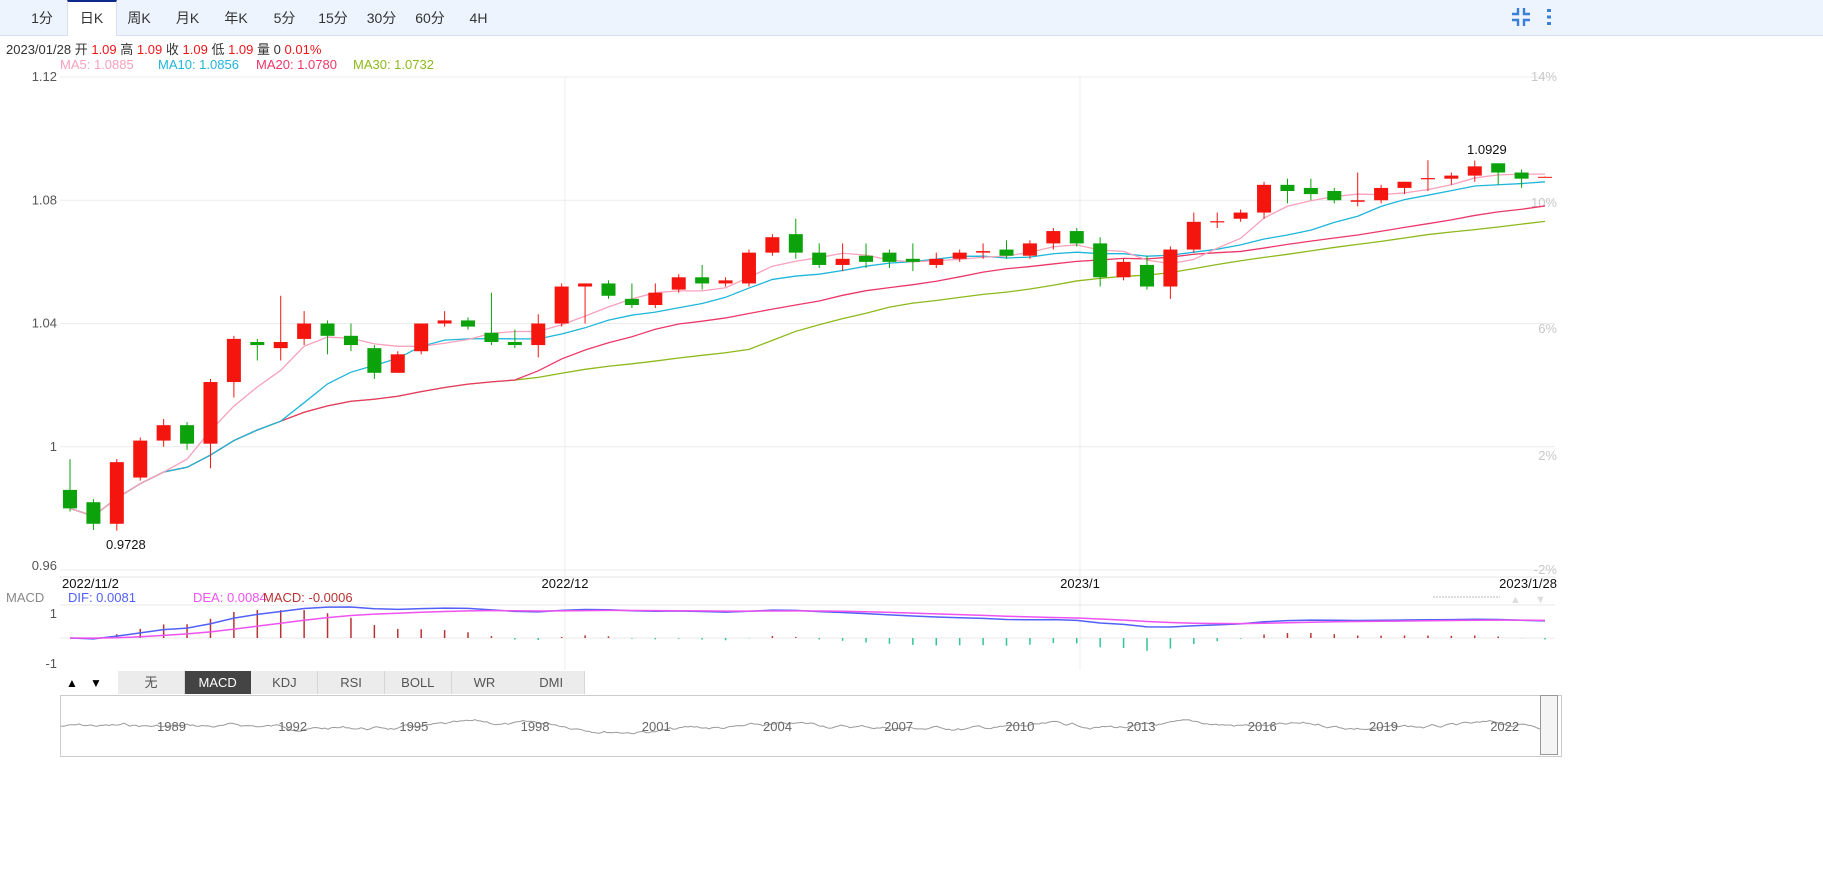  What do you see at coordinates (1487, 149) in the screenshot?
I see `high-annotation: 1.0929` at bounding box center [1487, 149].